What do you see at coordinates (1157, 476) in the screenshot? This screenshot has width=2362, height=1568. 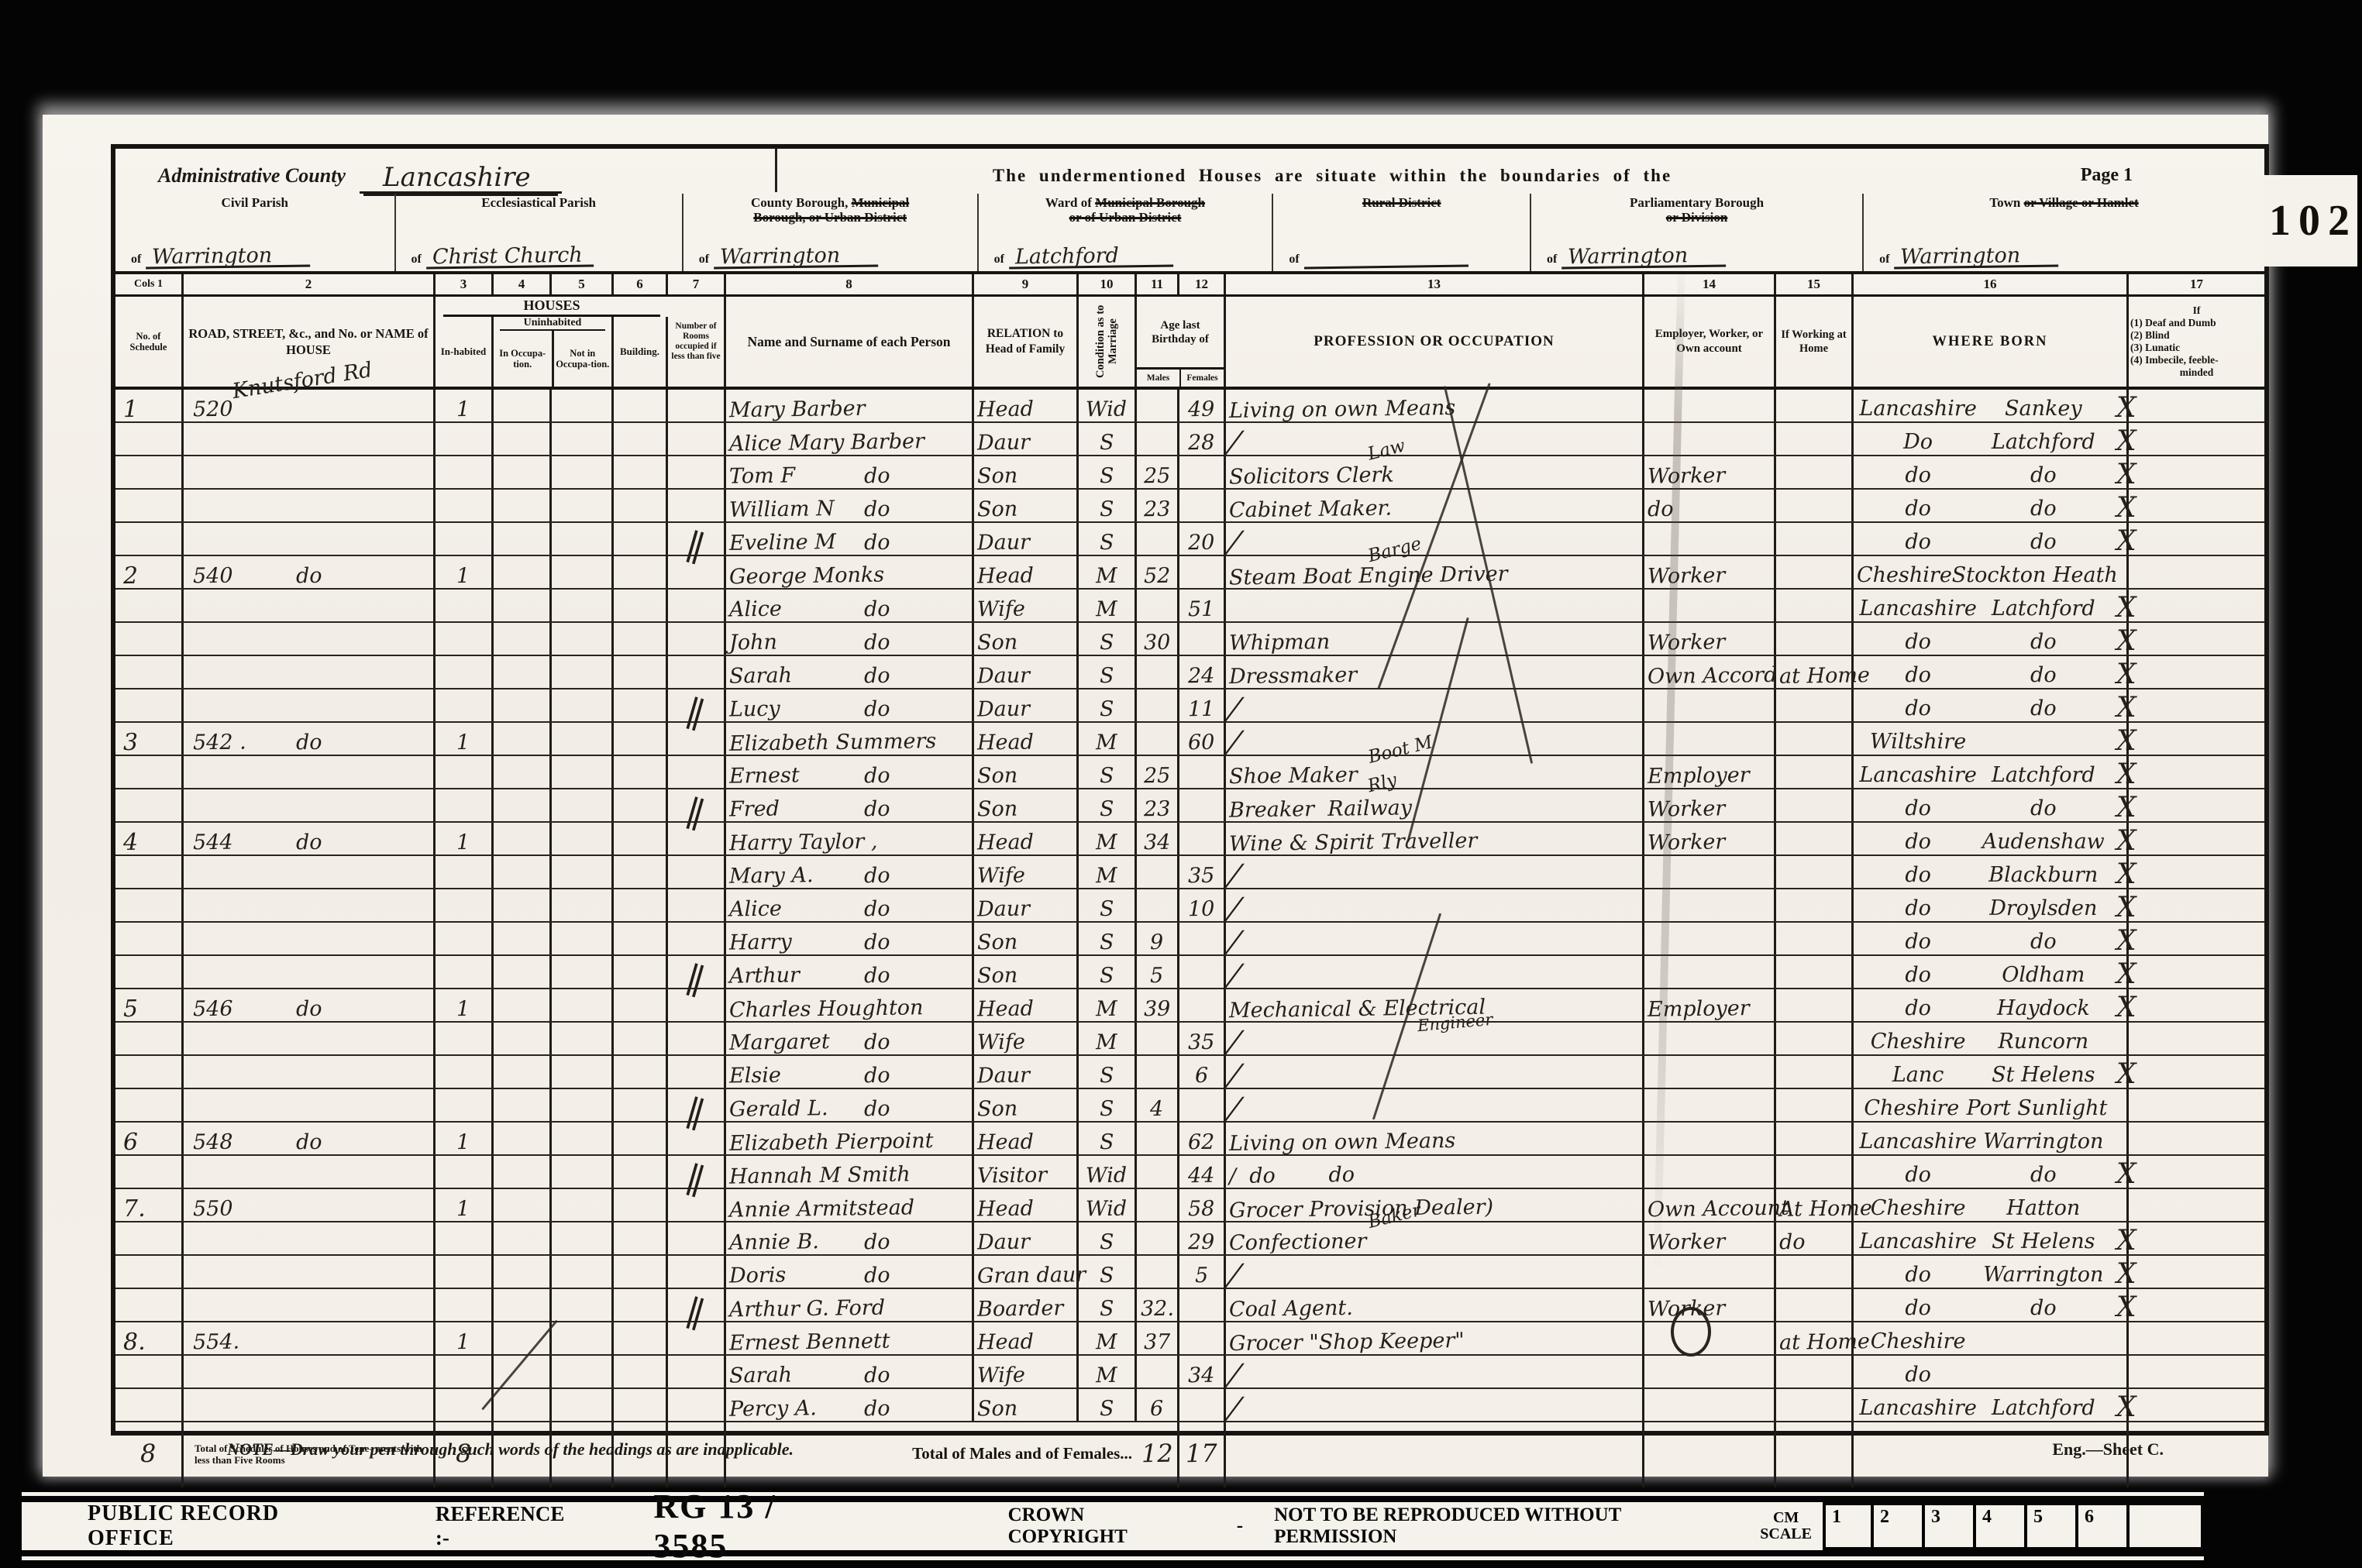 I see `age-male-value: 25` at bounding box center [1157, 476].